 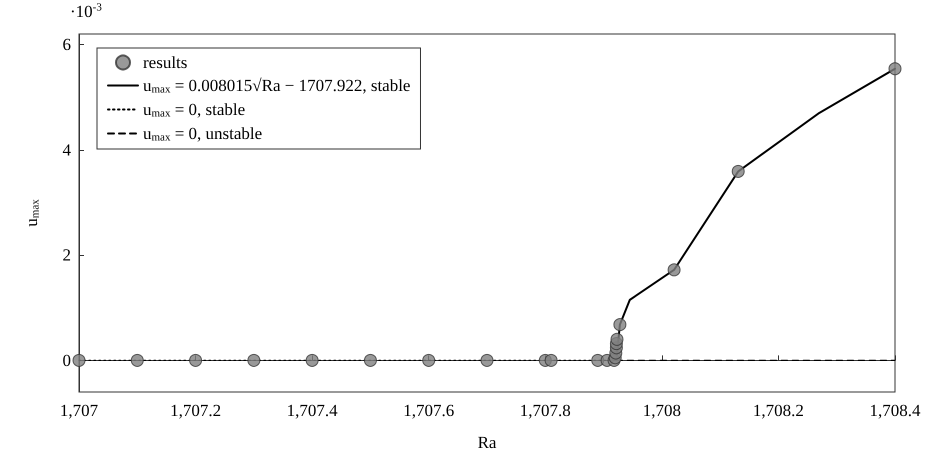 I want to click on x-tick-label: 1,708.2, so click(x=778, y=410).